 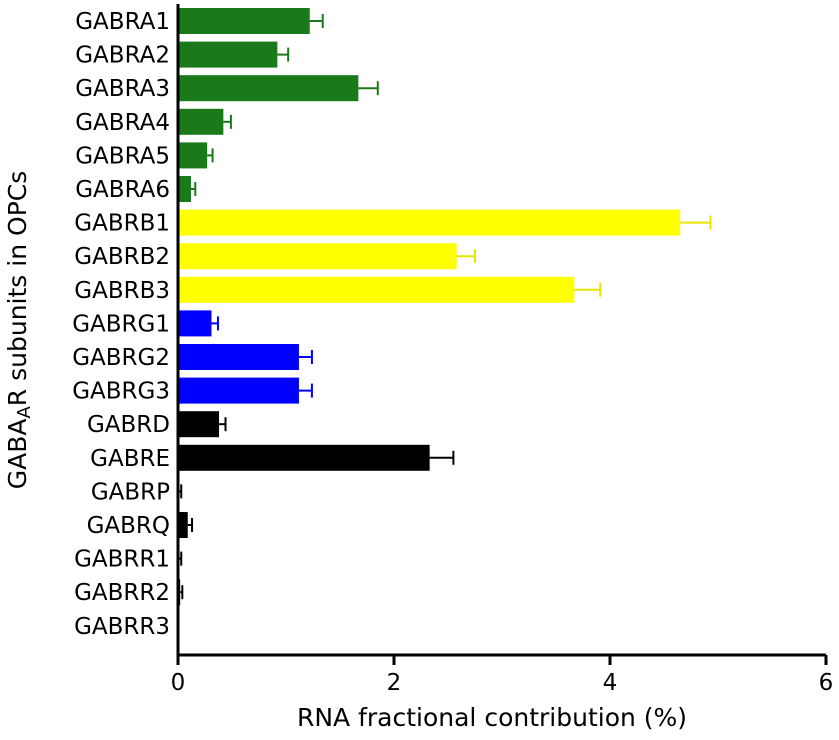 What do you see at coordinates (244, 21) in the screenshot?
I see `bar-gabra1` at bounding box center [244, 21].